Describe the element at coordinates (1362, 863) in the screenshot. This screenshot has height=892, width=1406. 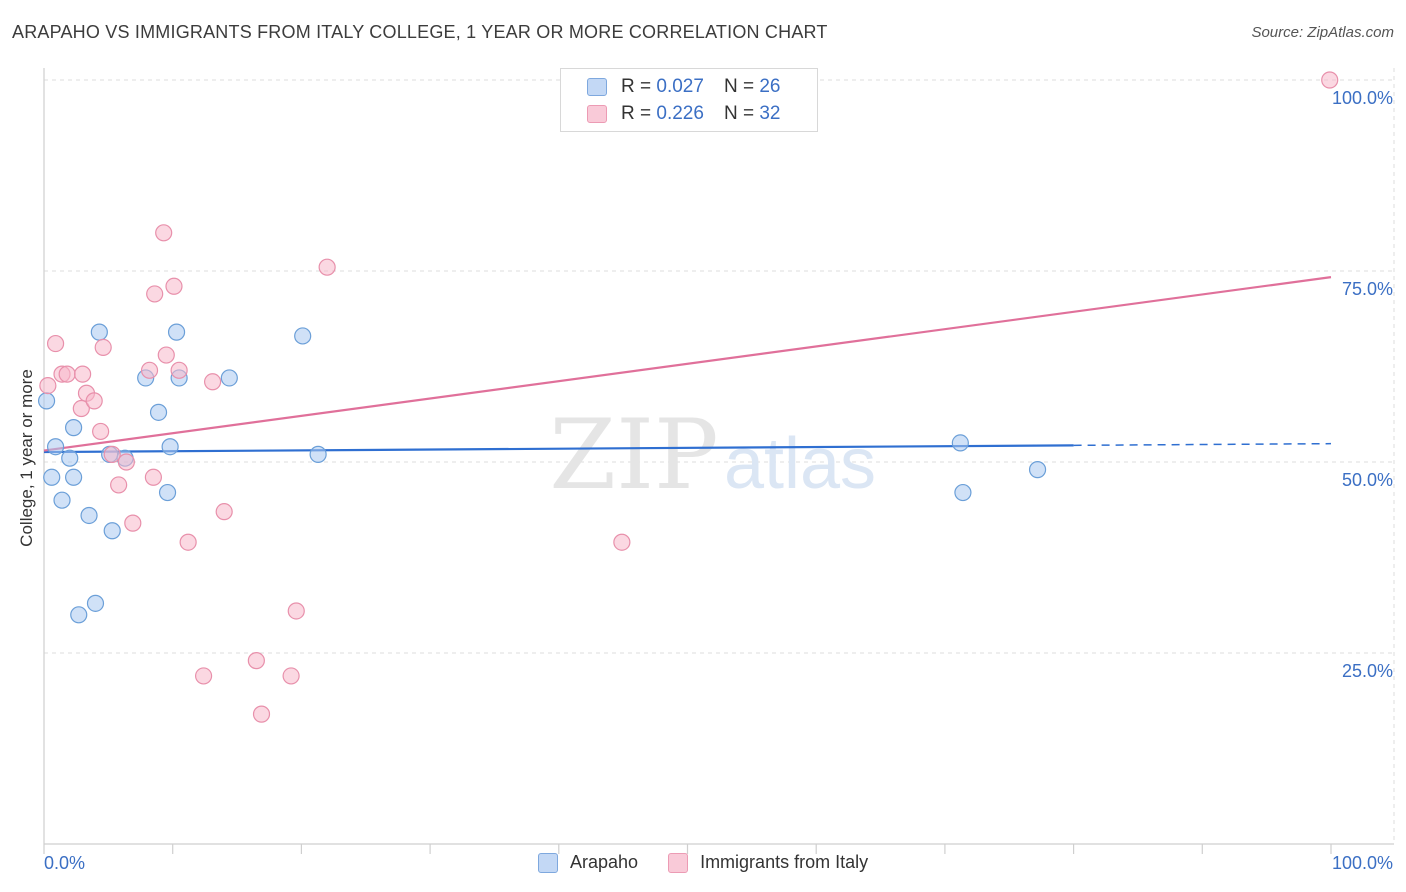
I see `x-tick-label: 100.0%` at that location.